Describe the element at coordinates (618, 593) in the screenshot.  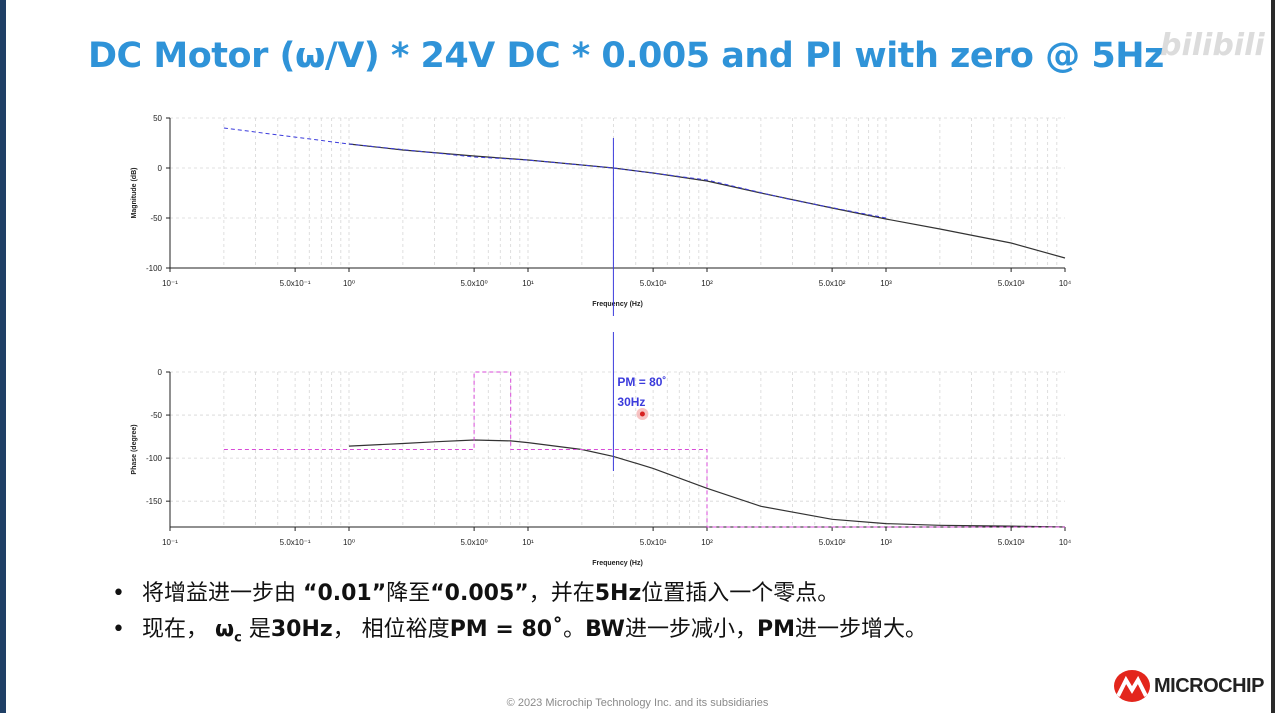
I see `bullet-bold: 5Hz` at that location.